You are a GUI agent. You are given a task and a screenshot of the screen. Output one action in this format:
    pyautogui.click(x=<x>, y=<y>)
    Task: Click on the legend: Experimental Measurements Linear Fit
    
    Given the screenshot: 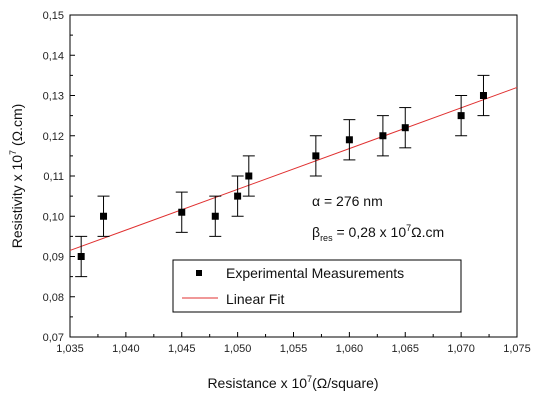 What is the action you would take?
    pyautogui.click(x=317, y=286)
    